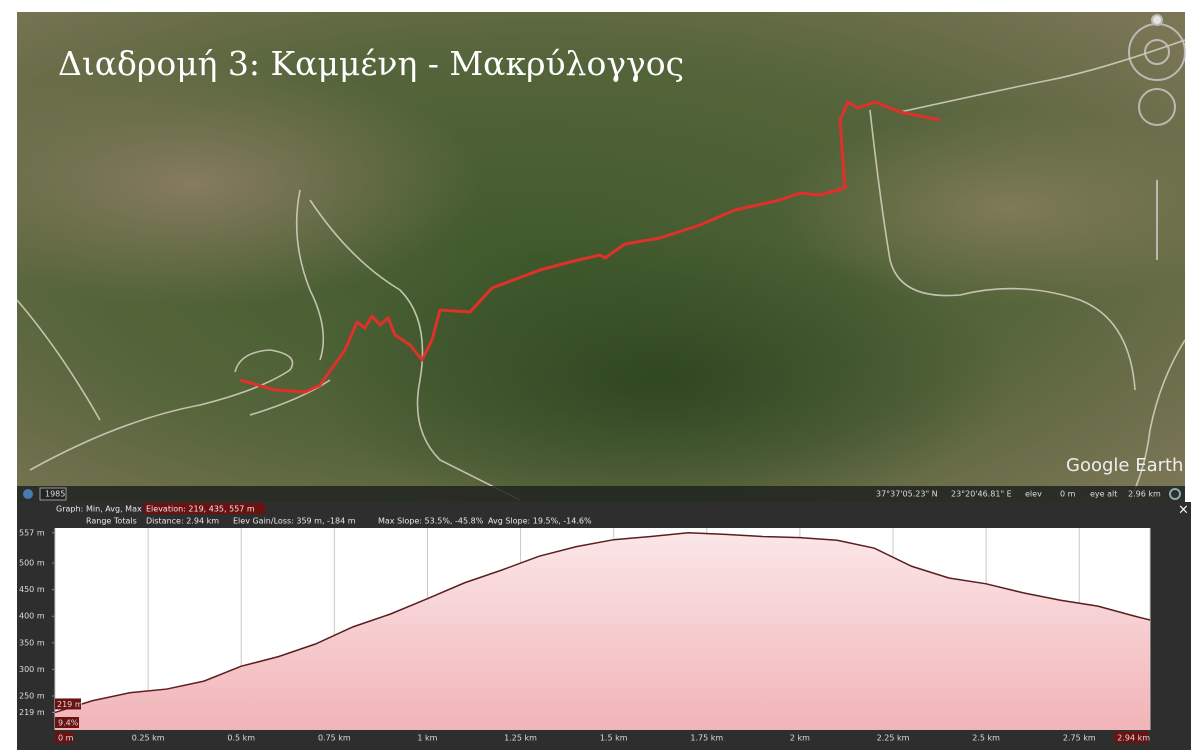 The height and width of the screenshot is (752, 1191). What do you see at coordinates (32, 532) in the screenshot?
I see `y-tick-label: 557 m` at bounding box center [32, 532].